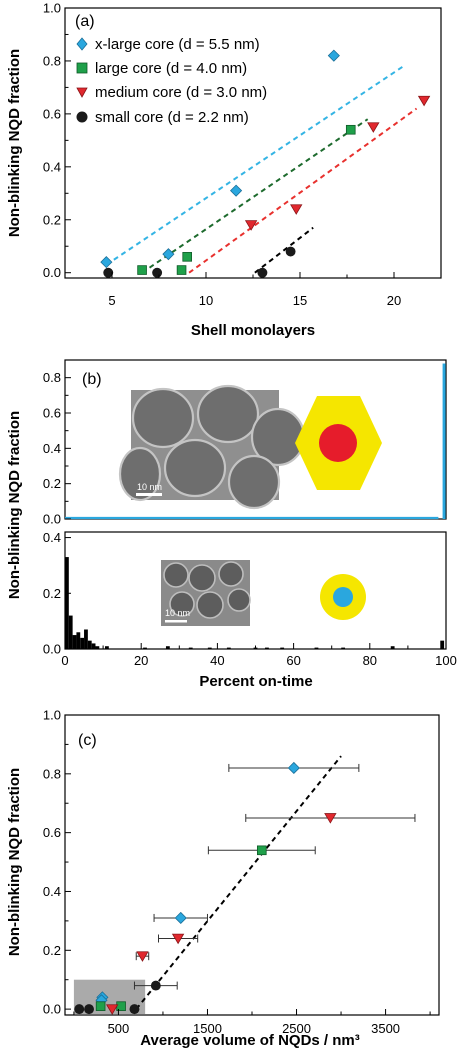 This screenshot has width=459, height=1050. What do you see at coordinates (52, 773) in the screenshot?
I see `c-ytick-label: 0.8` at bounding box center [52, 773].